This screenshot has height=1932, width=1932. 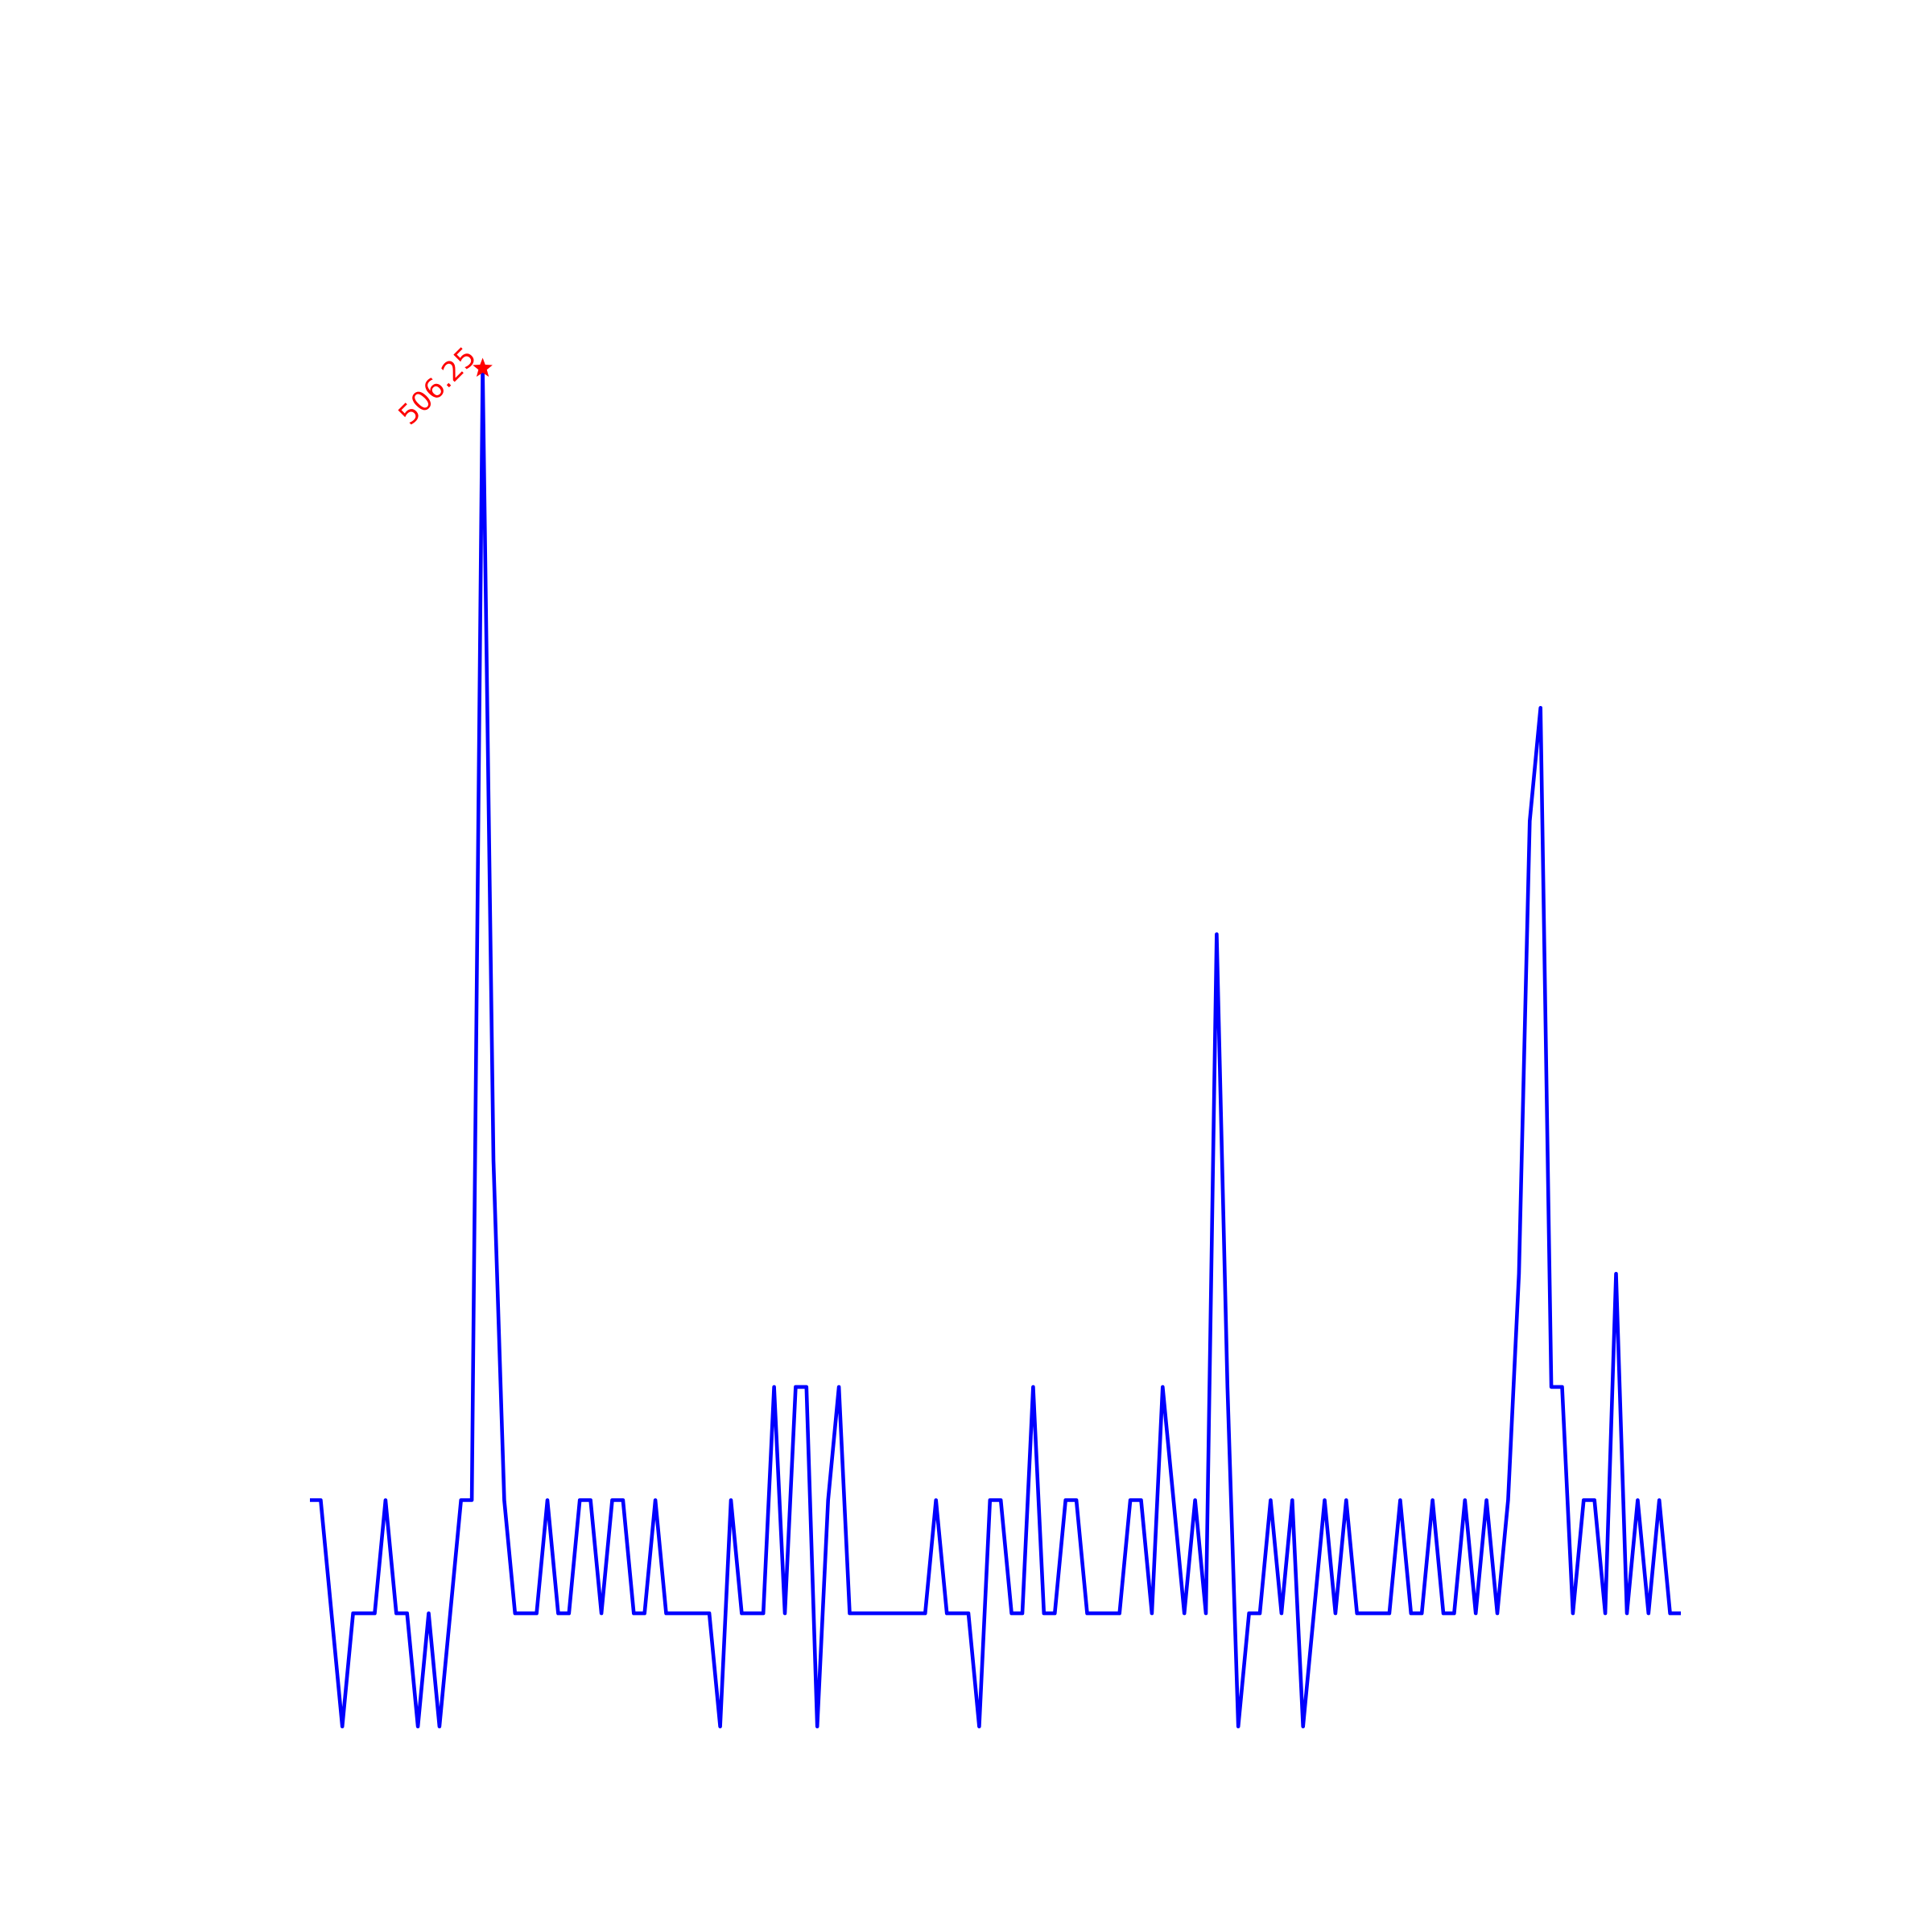 What do you see at coordinates (483, 367) in the screenshot?
I see `max-marker` at bounding box center [483, 367].